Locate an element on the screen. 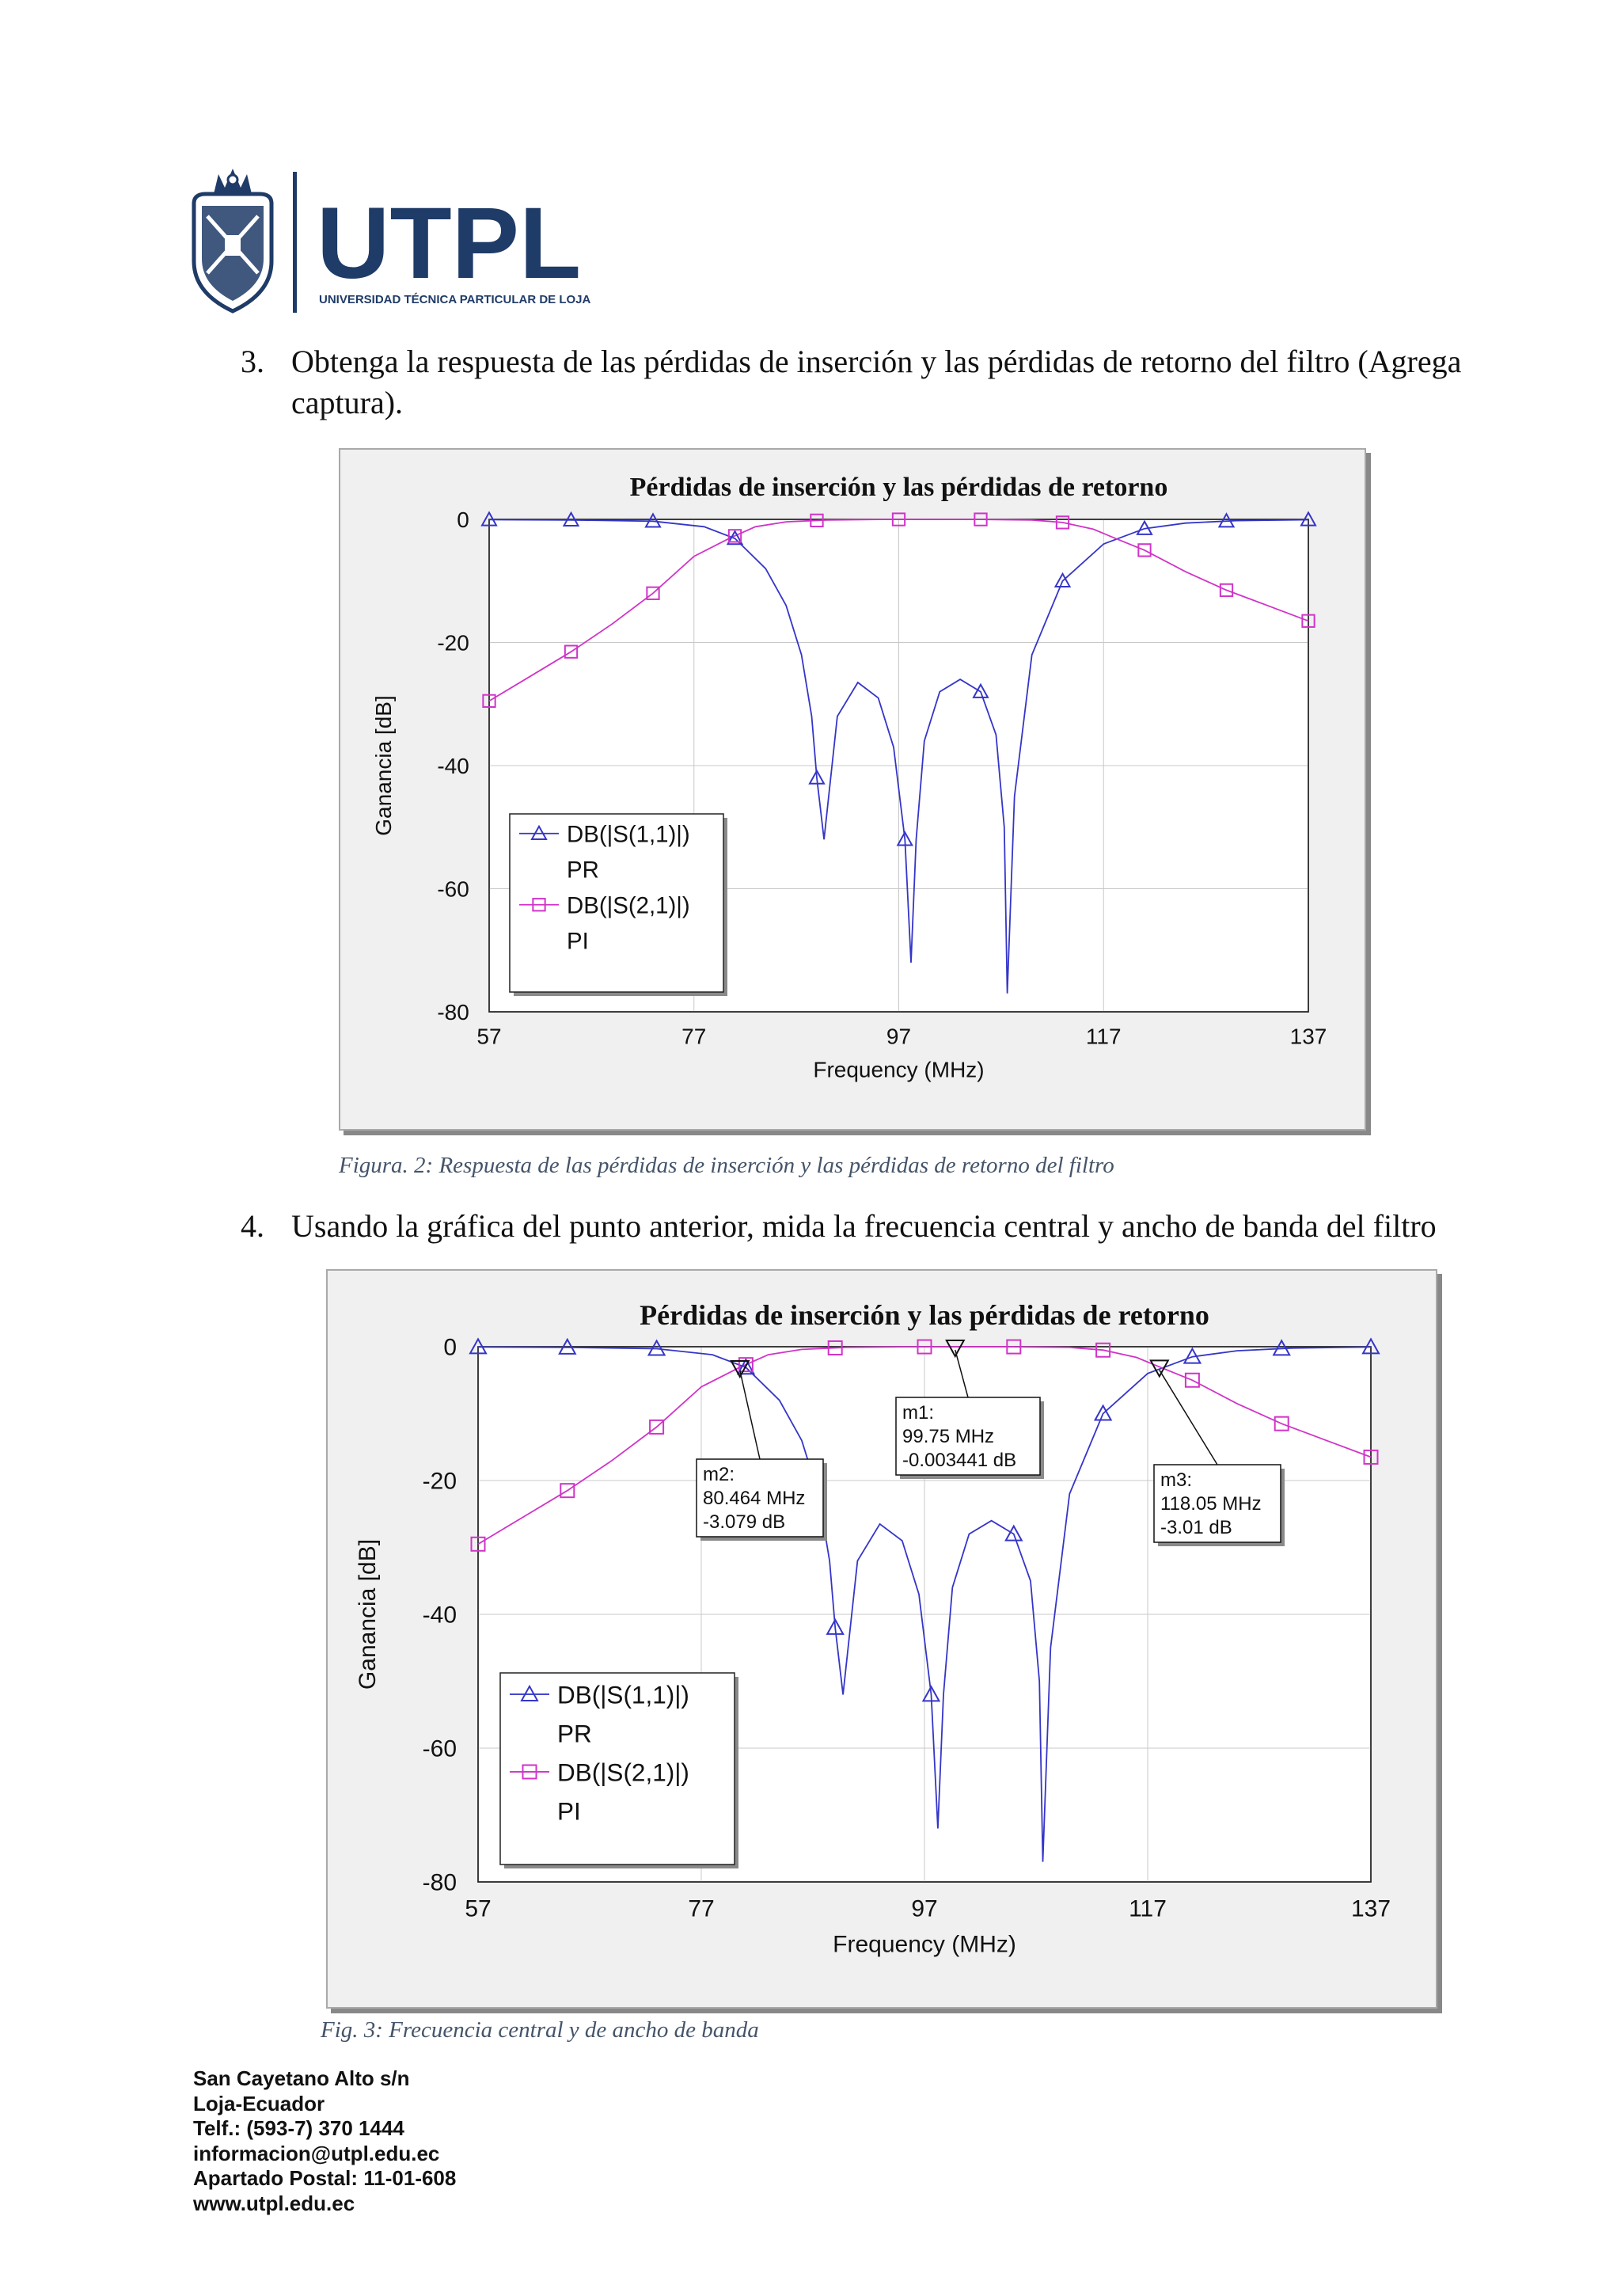  marker-label: m1: is located at coordinates (918, 1413).